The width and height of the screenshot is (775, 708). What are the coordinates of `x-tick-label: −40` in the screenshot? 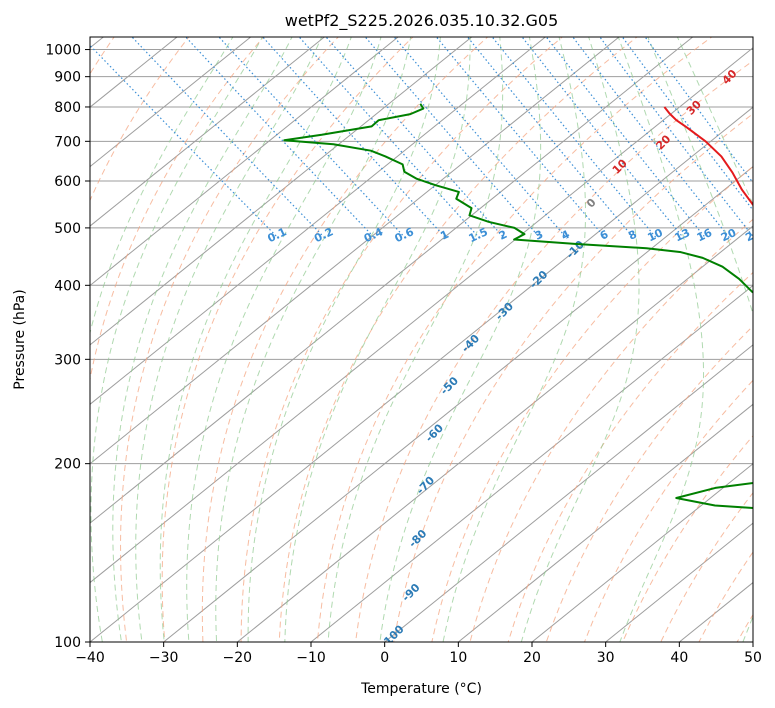 It's located at (90, 658).